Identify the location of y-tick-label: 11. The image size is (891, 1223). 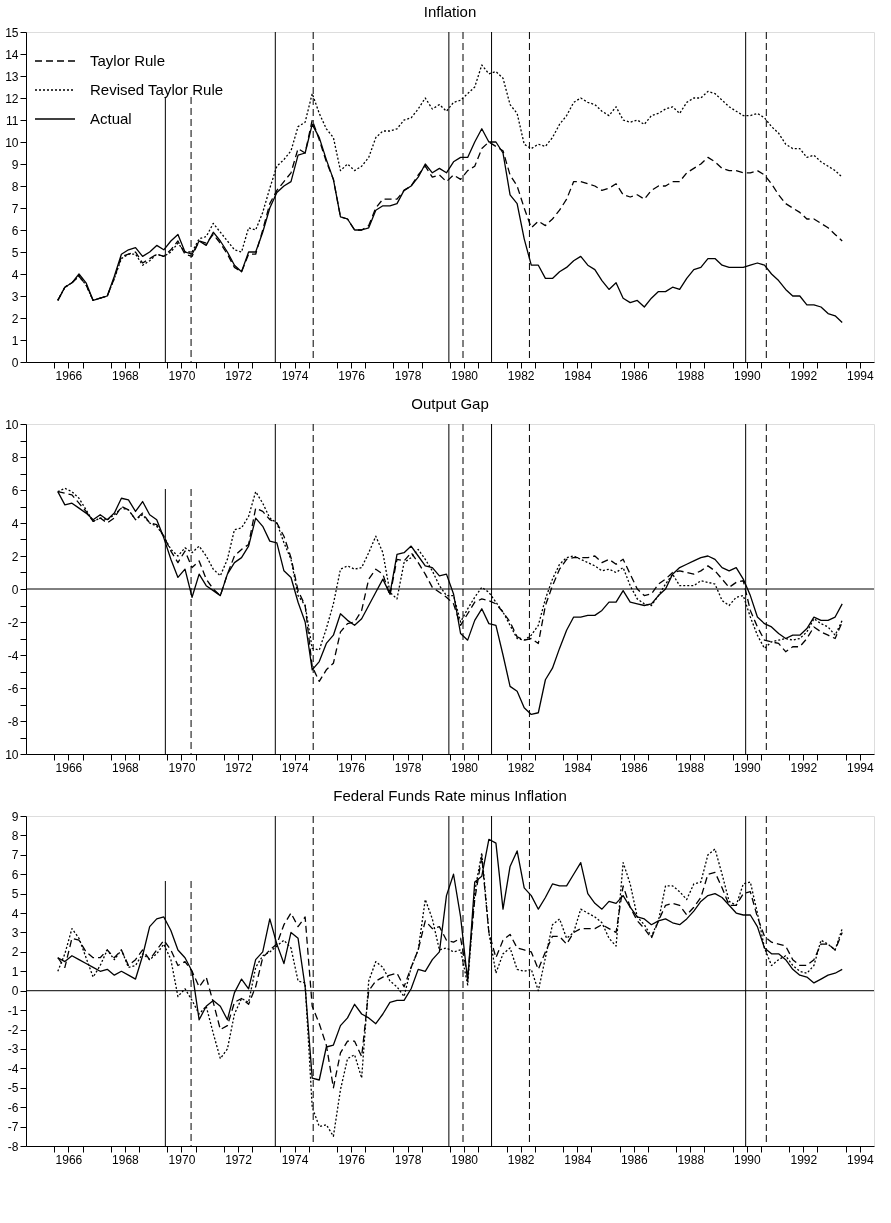
(12, 120).